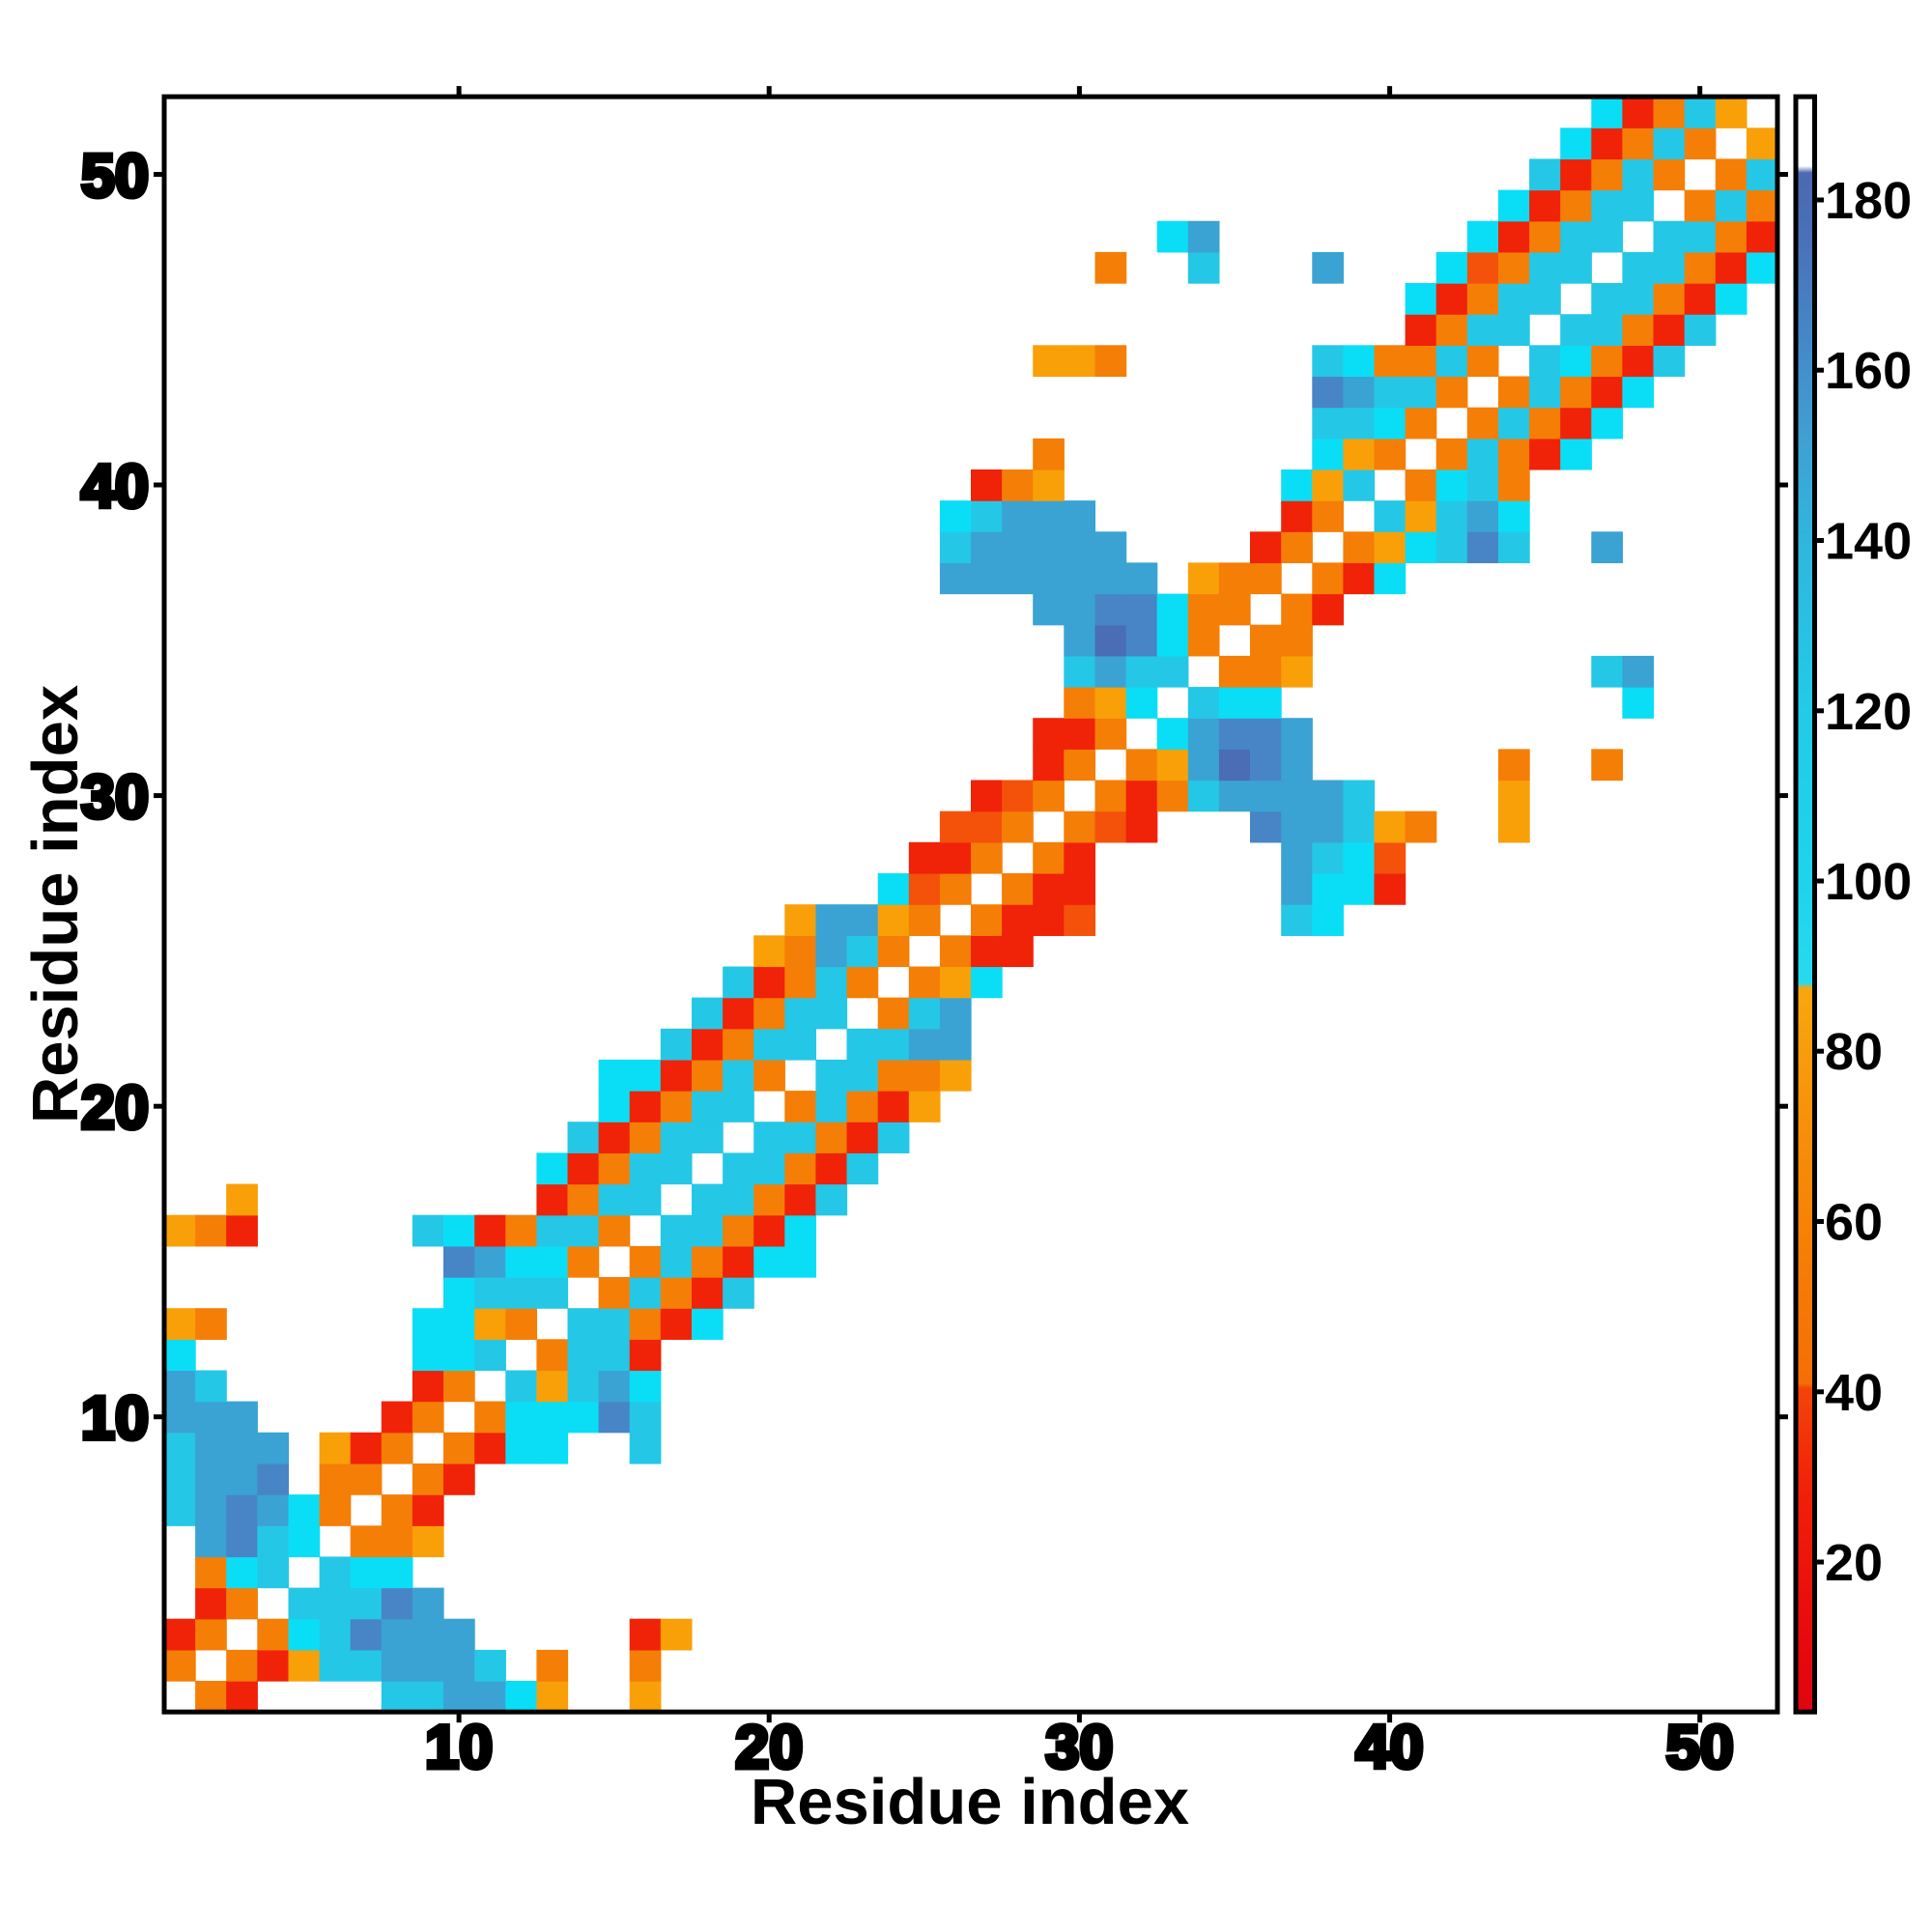 This screenshot has width=1932, height=1932. I want to click on svg-text: 180, so click(1868, 201).